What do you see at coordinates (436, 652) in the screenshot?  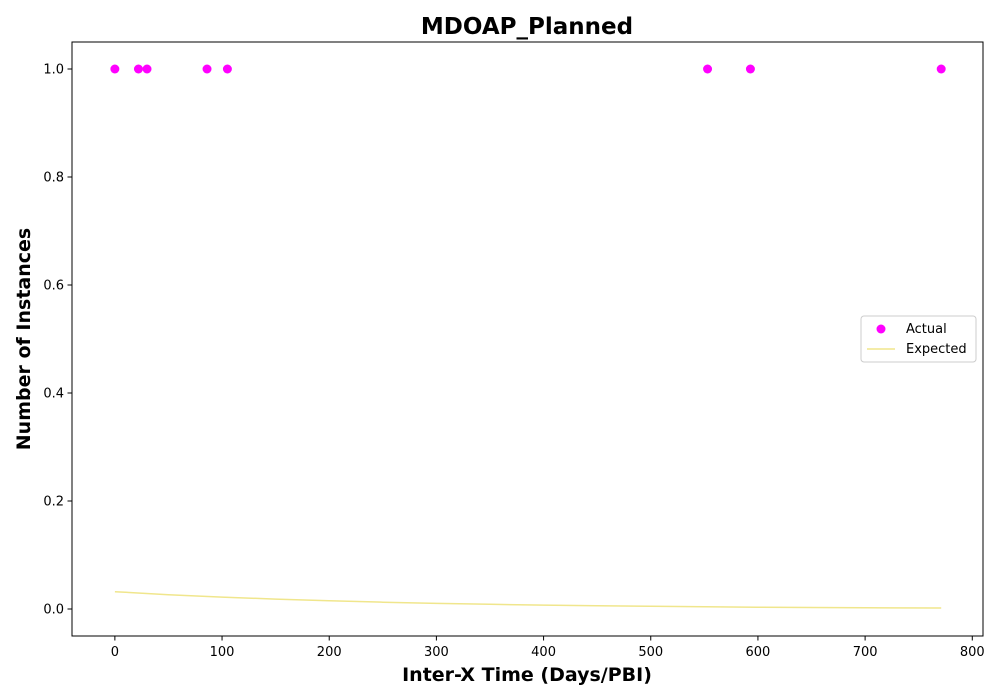 I see `x-tick-label: 300` at bounding box center [436, 652].